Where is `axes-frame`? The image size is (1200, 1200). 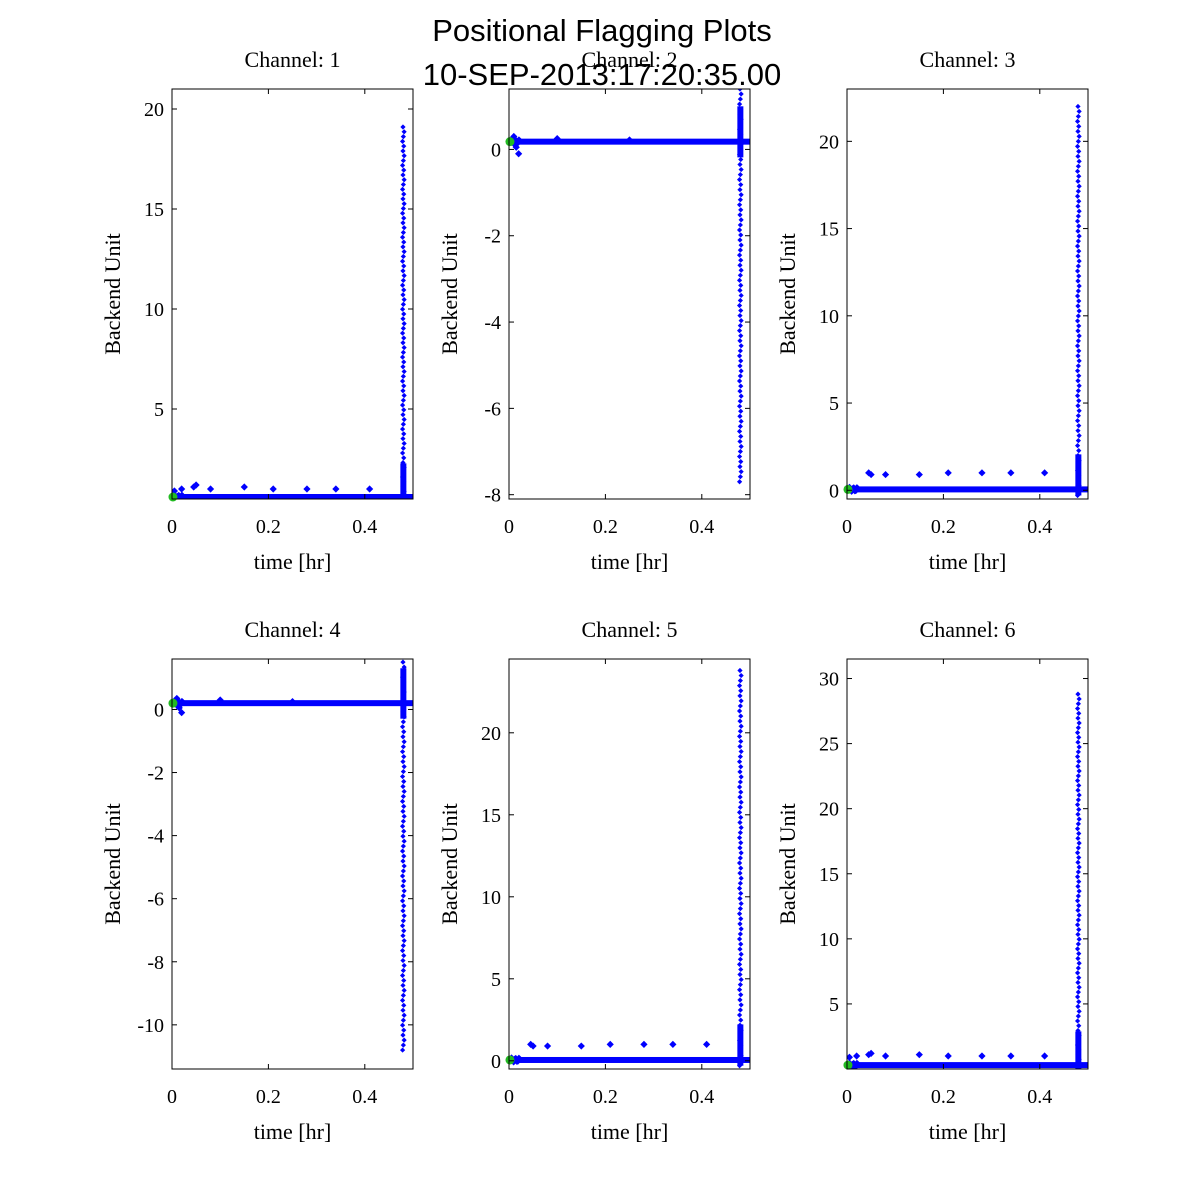
axes-frame is located at coordinates (967, 864).